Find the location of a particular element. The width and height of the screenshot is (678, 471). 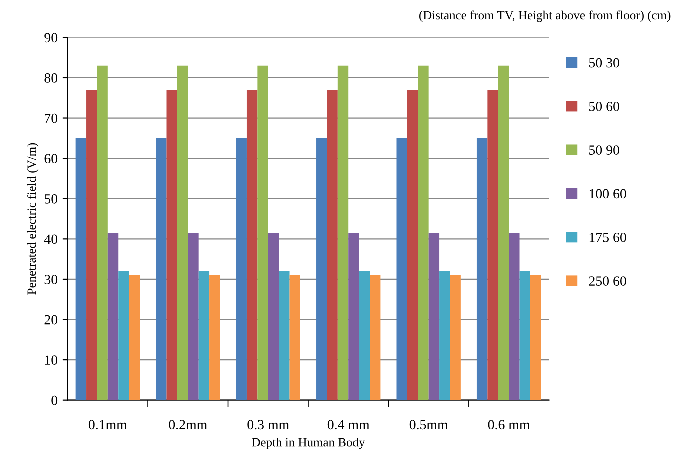

legend-label: 250 60 is located at coordinates (607, 281).